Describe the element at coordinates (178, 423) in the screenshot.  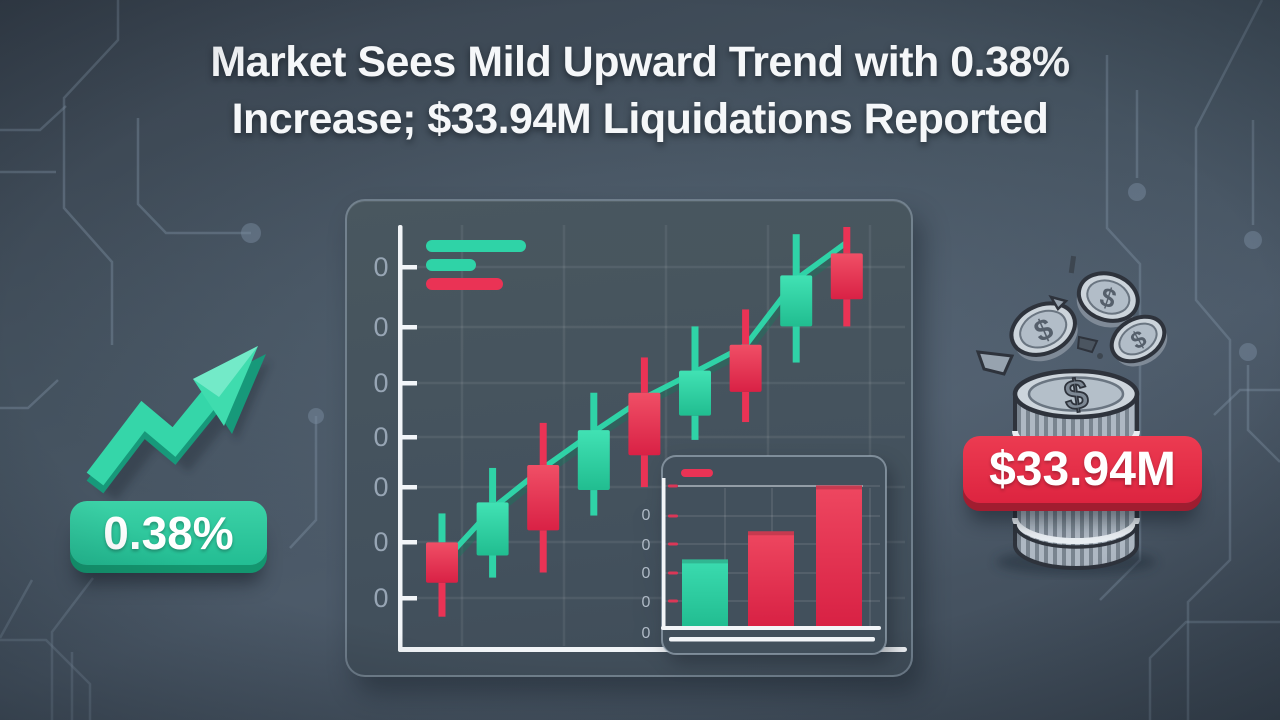
I see `uptrend-arrow-icon` at that location.